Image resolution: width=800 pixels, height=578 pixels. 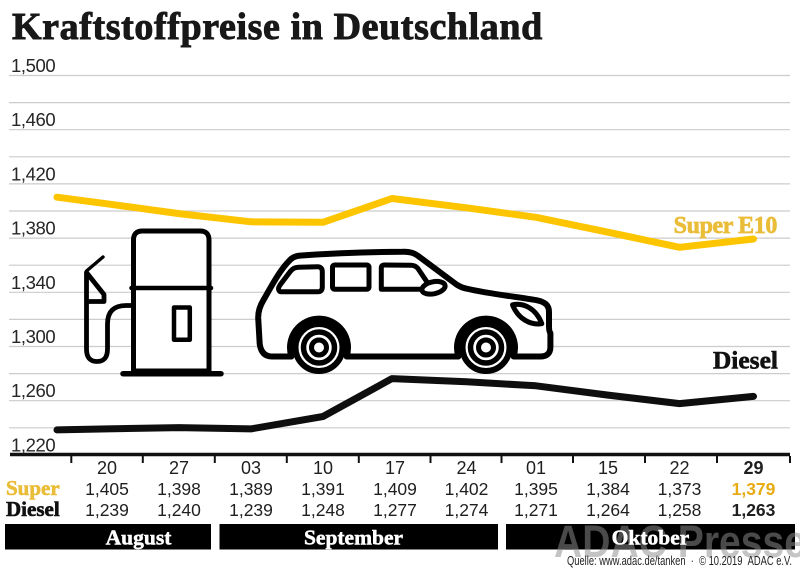 What do you see at coordinates (33, 228) in the screenshot?
I see `svg-text: 1,380` at bounding box center [33, 228].